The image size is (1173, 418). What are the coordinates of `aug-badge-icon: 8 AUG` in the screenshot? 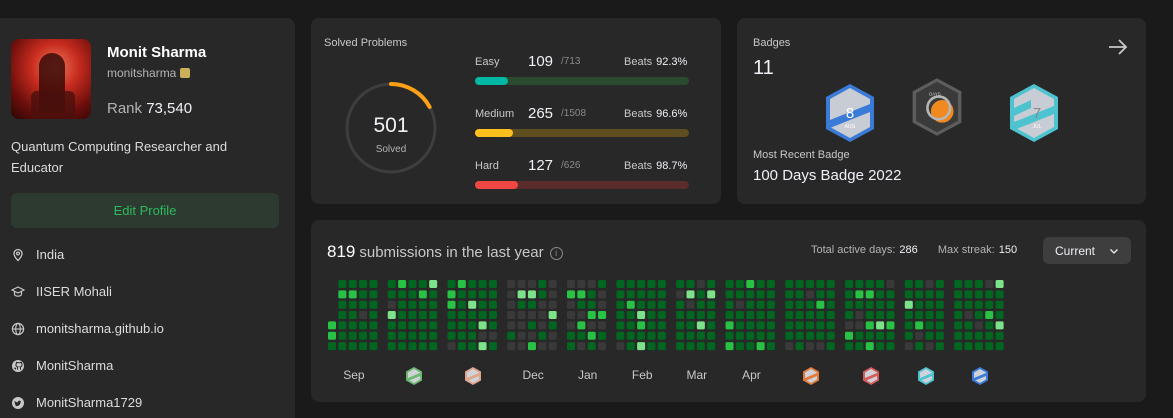 It's located at (850, 113).